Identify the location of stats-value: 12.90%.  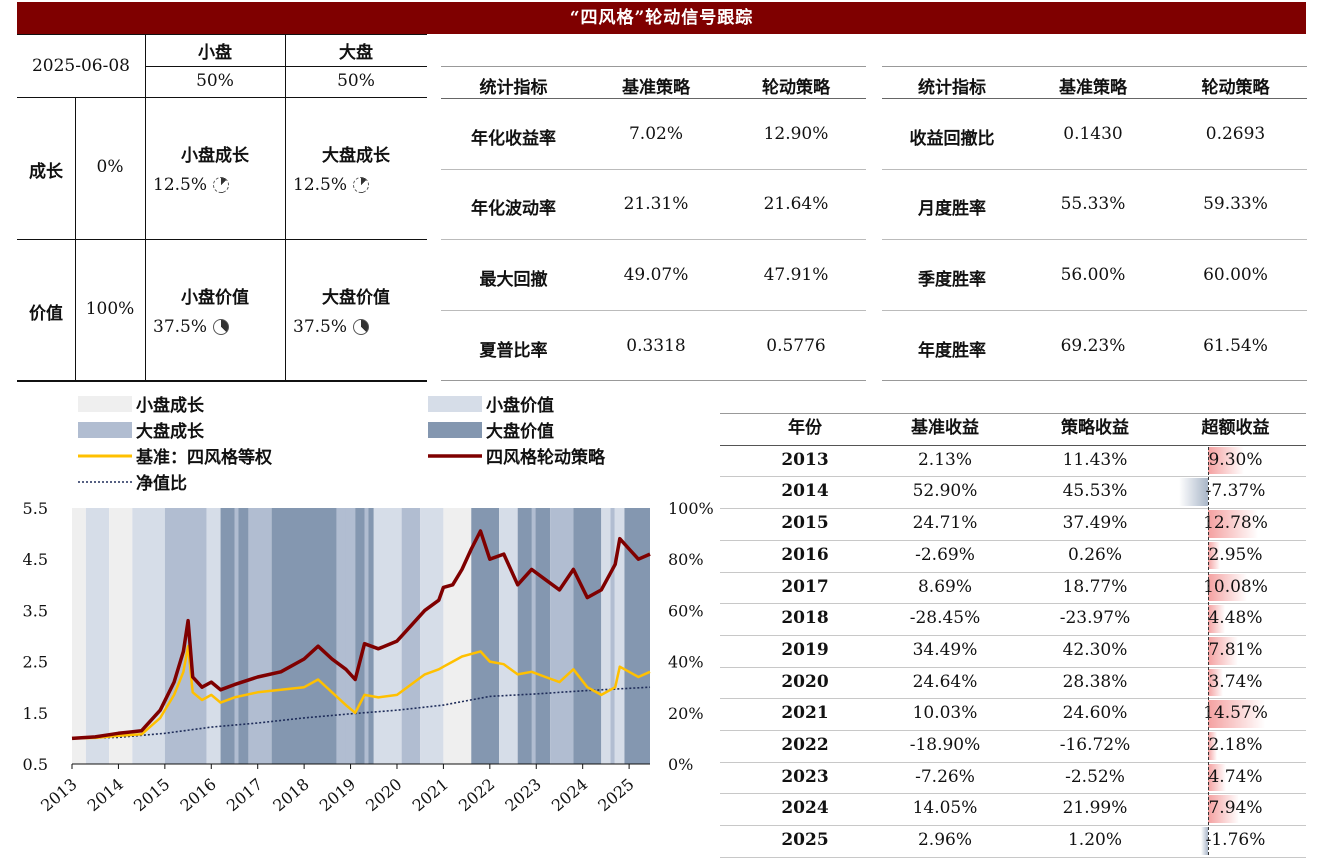
(796, 134).